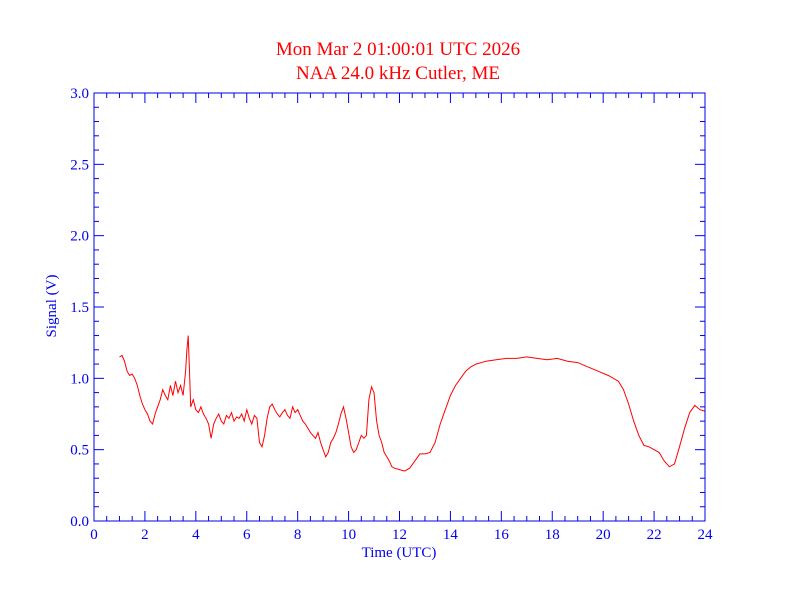 The width and height of the screenshot is (792, 612). Describe the element at coordinates (79, 165) in the screenshot. I see `y-tick-label: 2.5` at that location.